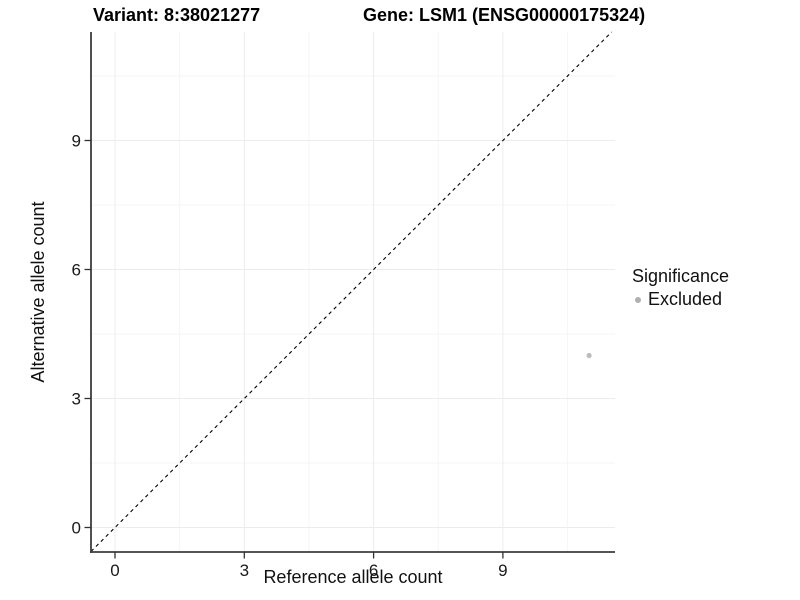 The width and height of the screenshot is (800, 600). What do you see at coordinates (76, 270) in the screenshot?
I see `y-tick-label: 6` at bounding box center [76, 270].